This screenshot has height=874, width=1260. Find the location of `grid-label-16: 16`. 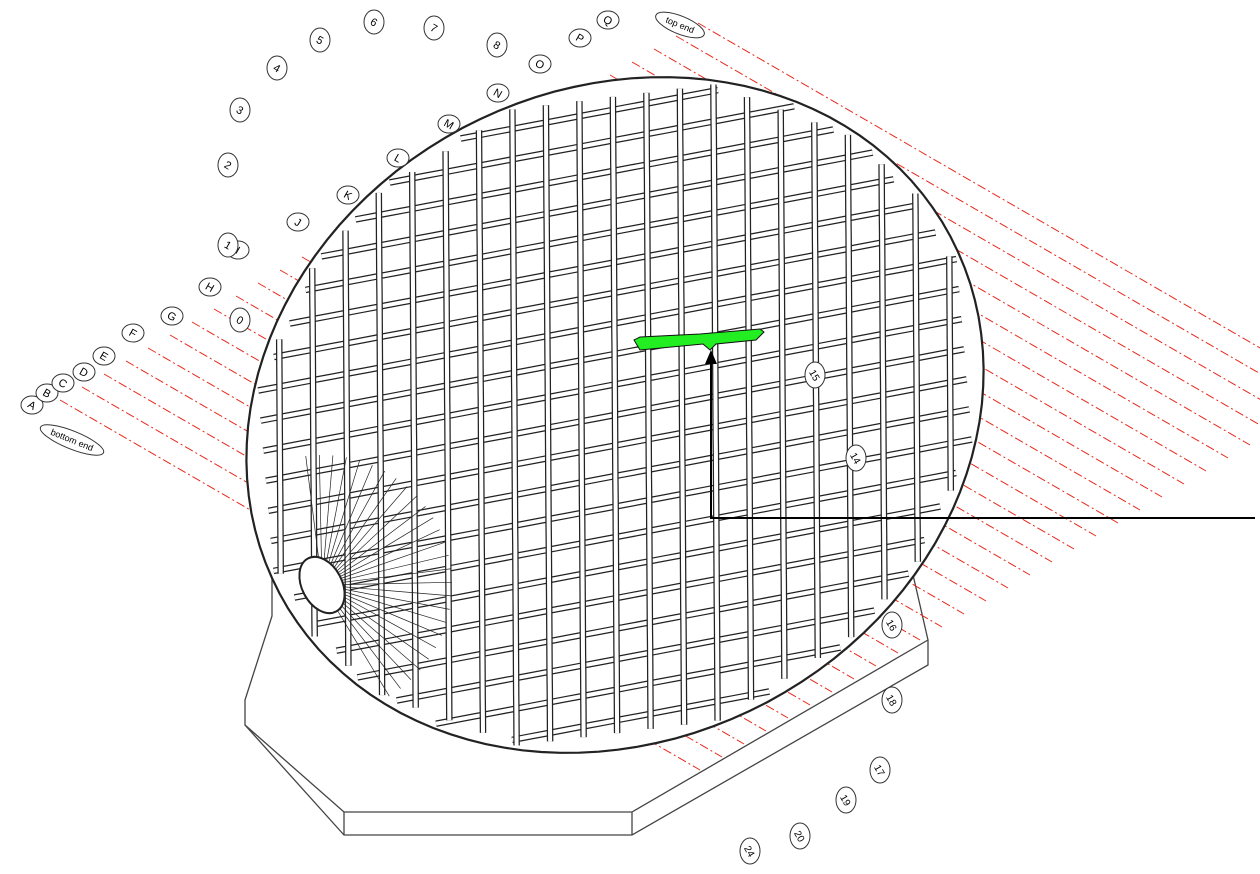

grid-label-16: 16 is located at coordinates (892, 625).